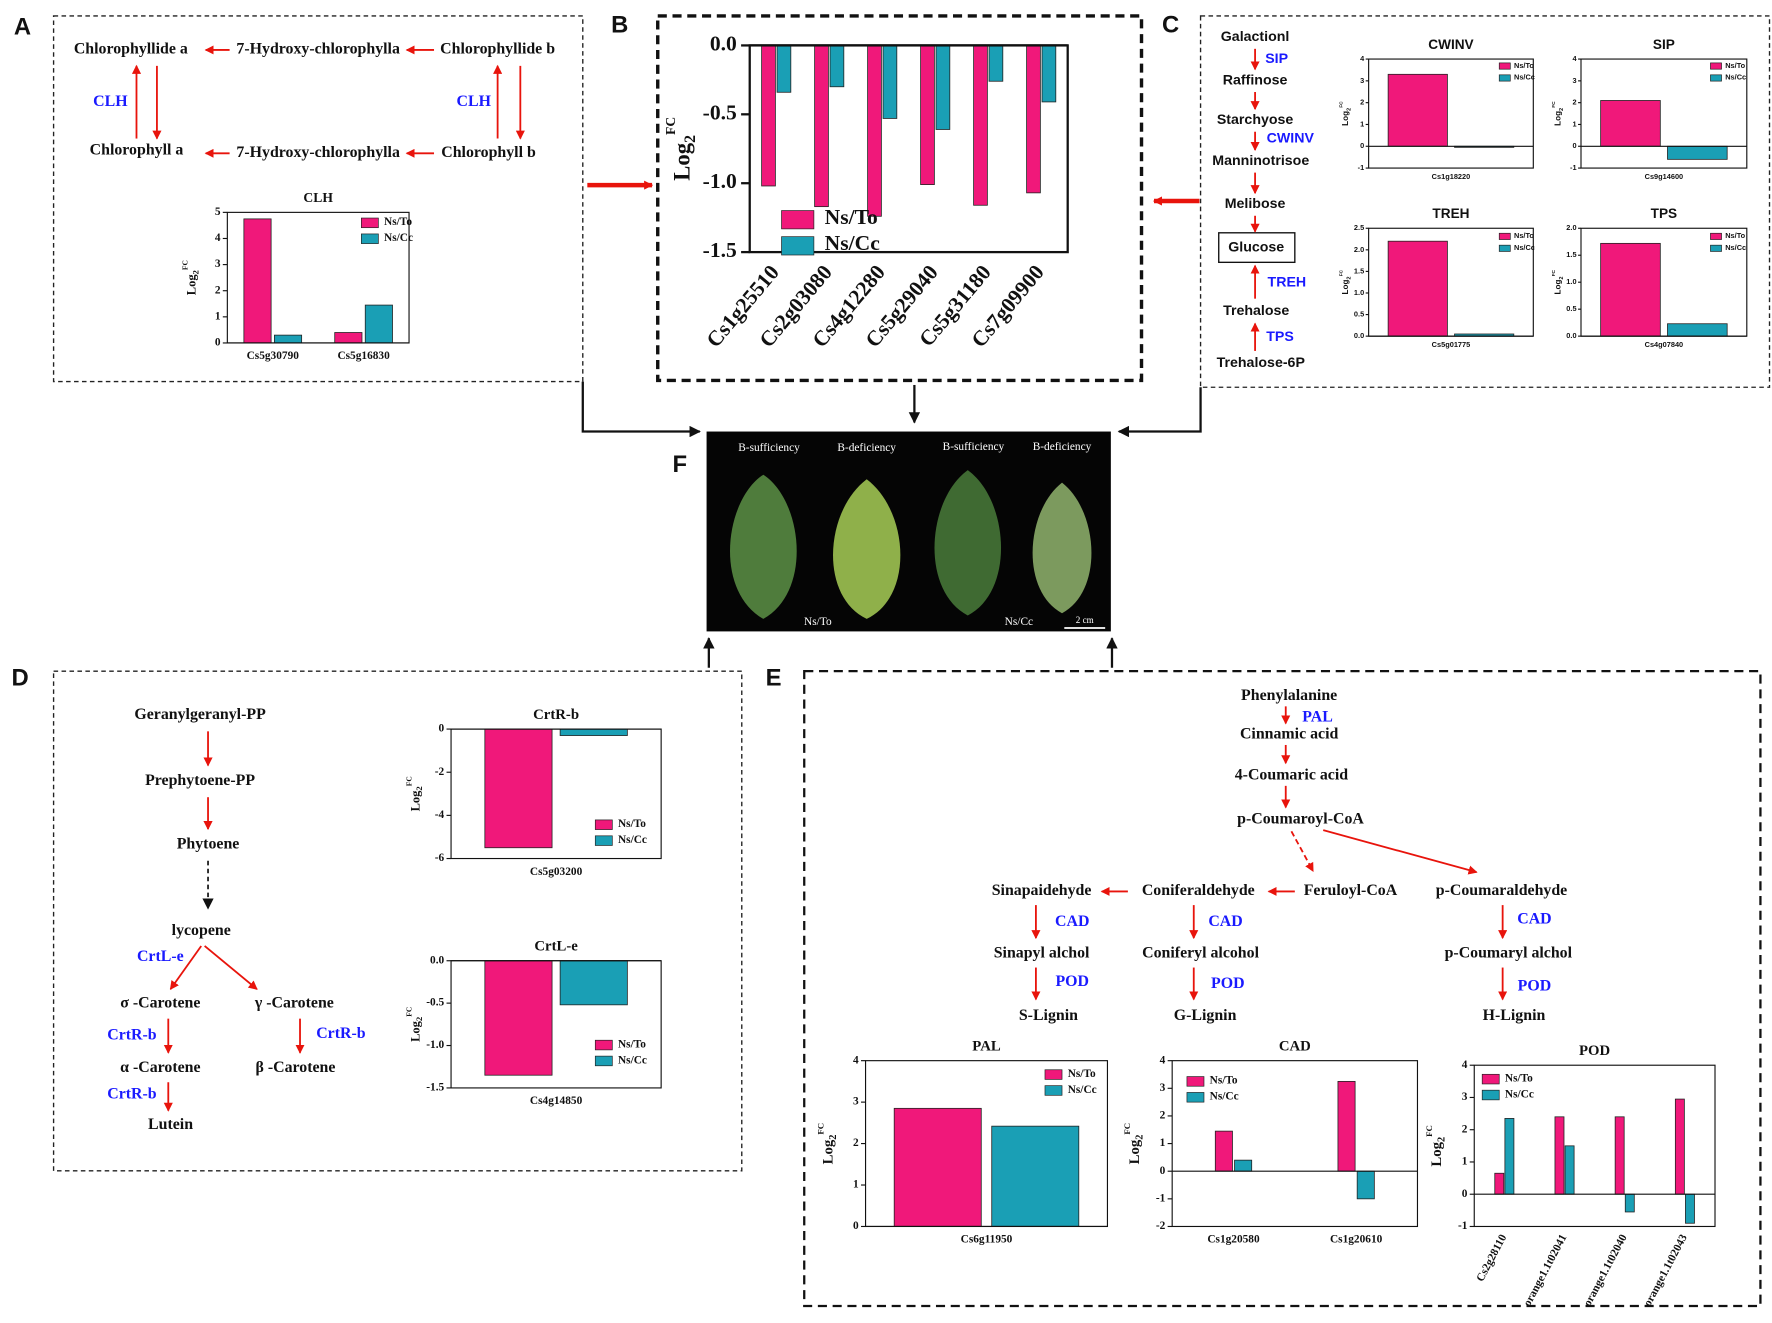  What do you see at coordinates (1291, 138) in the screenshot?
I see `enzyme: CWINV` at bounding box center [1291, 138].